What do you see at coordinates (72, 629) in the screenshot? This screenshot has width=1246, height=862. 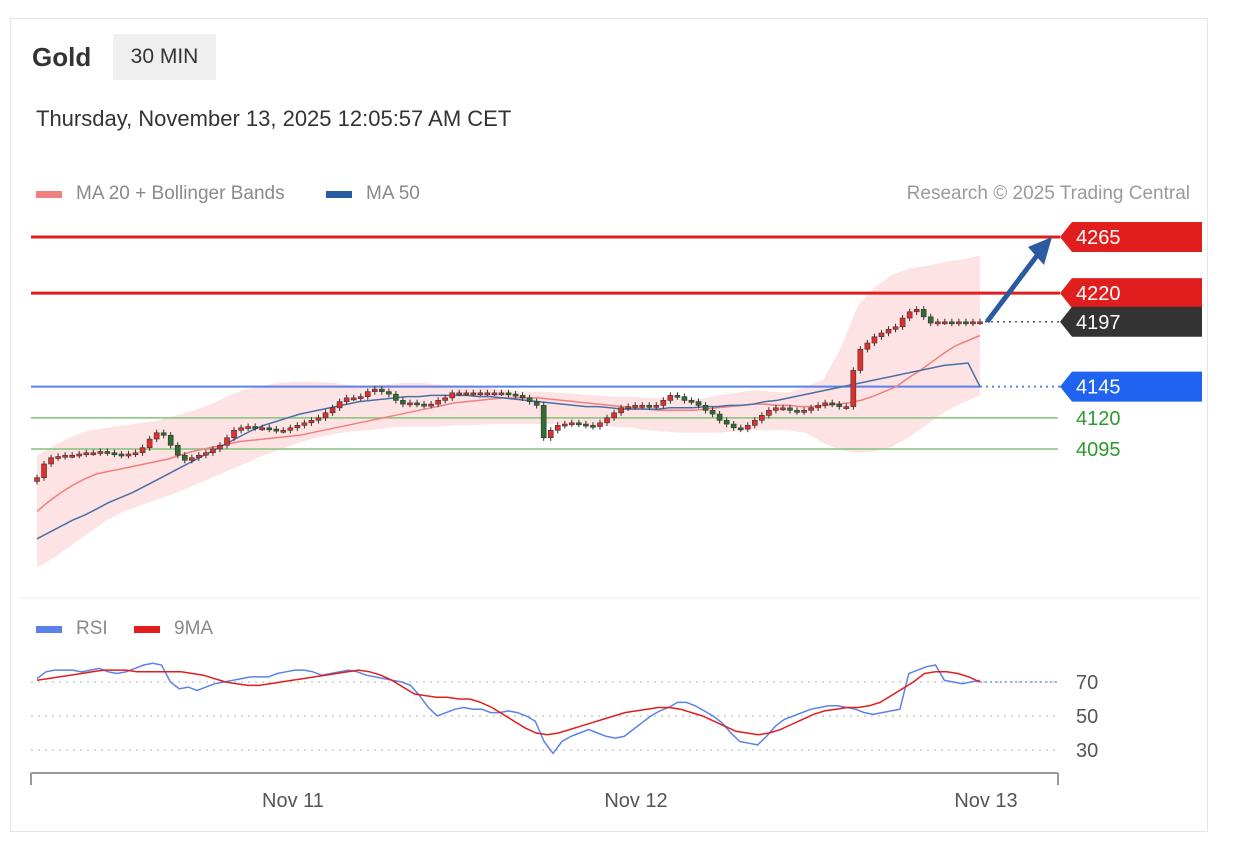 I see `legend-rsi: RSI` at bounding box center [72, 629].